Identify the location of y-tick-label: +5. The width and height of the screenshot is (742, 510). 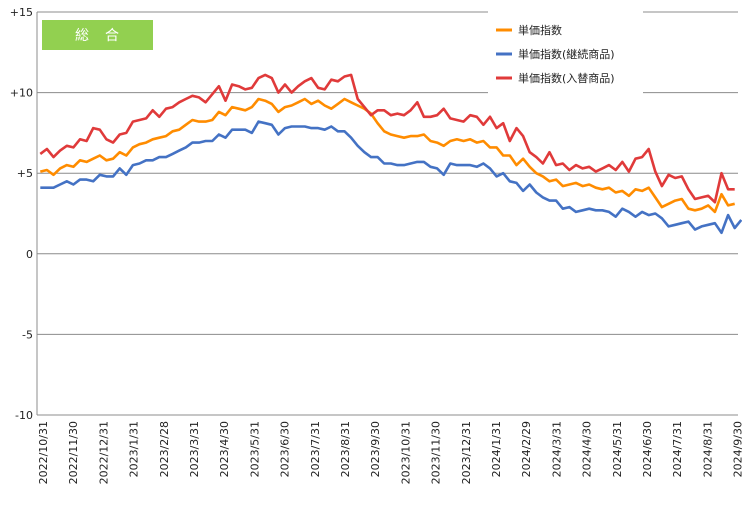
(25, 173).